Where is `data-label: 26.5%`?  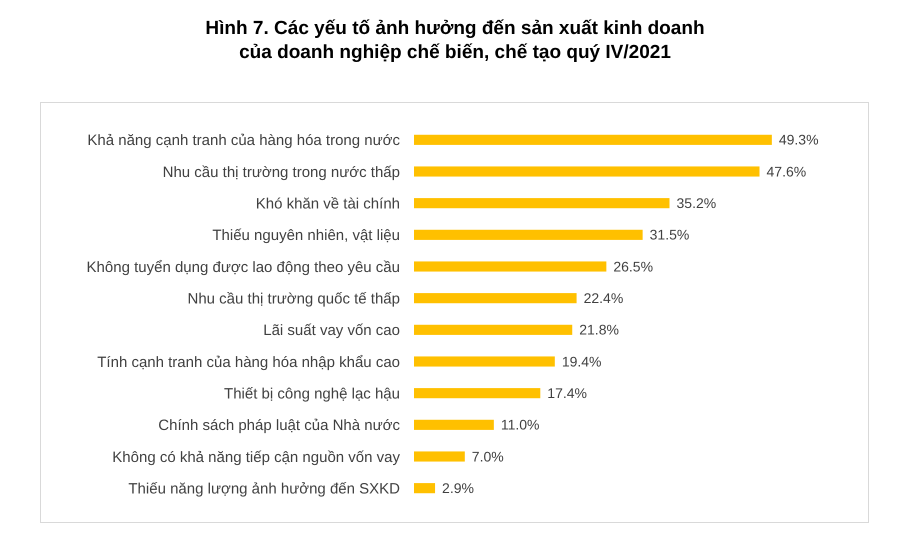 data-label: 26.5% is located at coordinates (633, 266).